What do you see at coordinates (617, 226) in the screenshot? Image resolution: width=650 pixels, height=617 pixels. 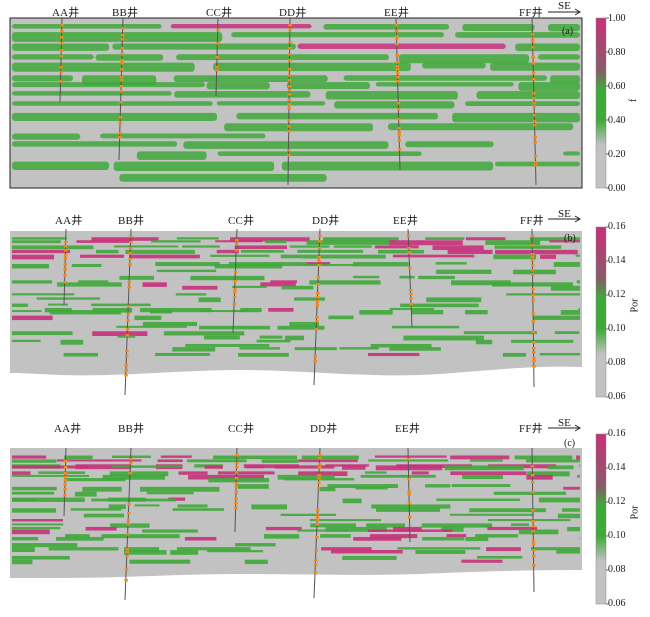 I see `cbar-b-tick-0: 0.16` at bounding box center [617, 226].